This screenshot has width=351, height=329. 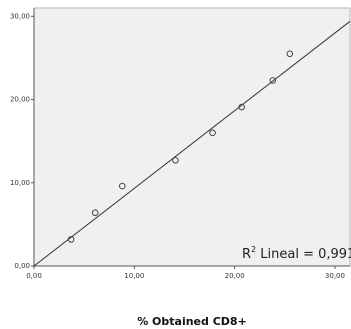 I want to click on r-squared-value: Lineal = 0,991, so click(x=303, y=254).